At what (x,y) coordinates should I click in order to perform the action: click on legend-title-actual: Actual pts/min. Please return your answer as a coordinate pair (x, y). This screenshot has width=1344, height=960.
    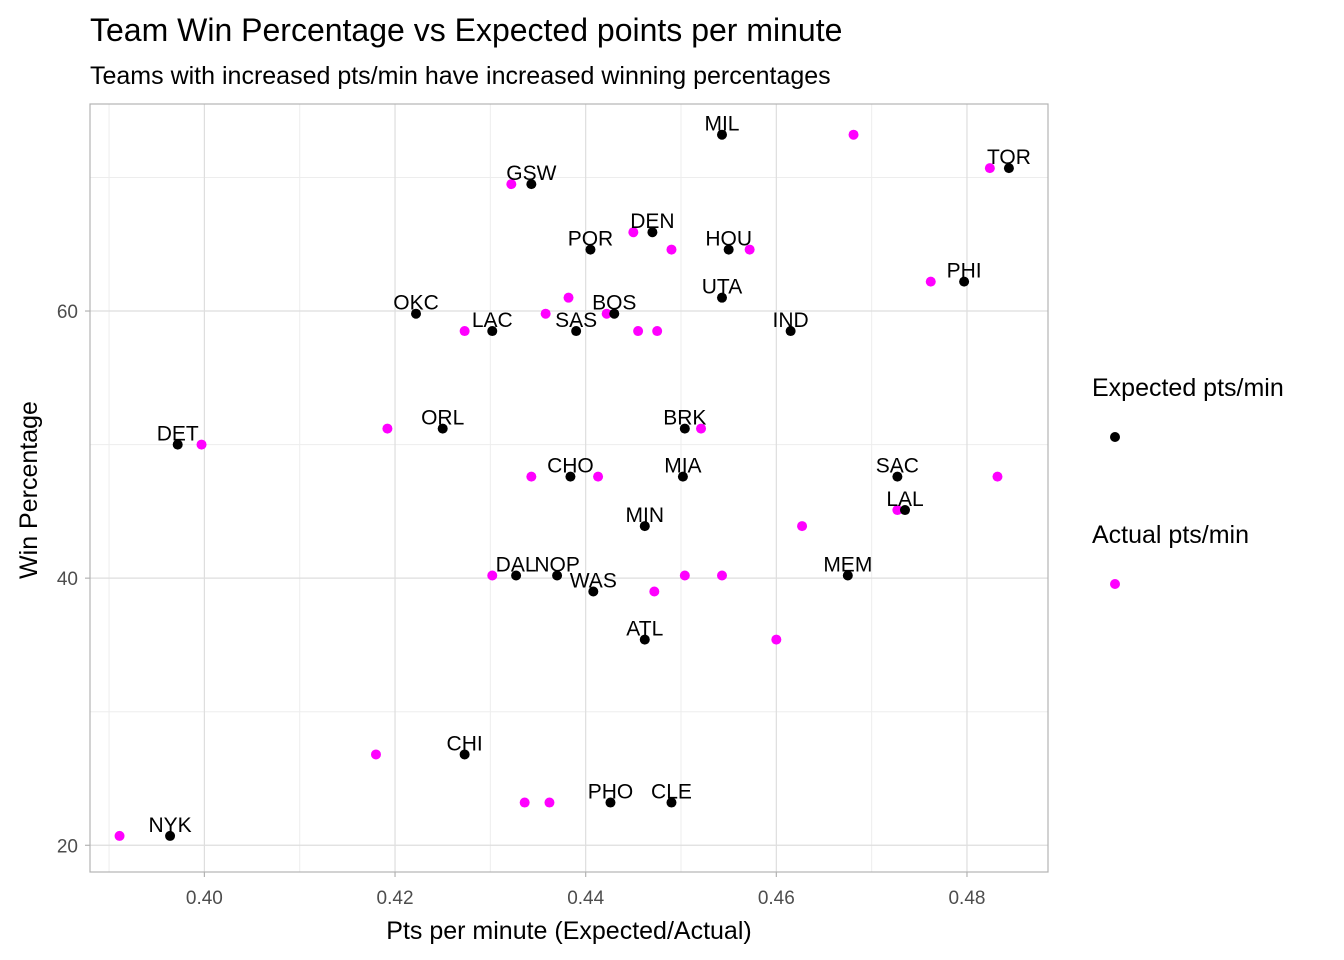
    Looking at the image, I should click on (1170, 535).